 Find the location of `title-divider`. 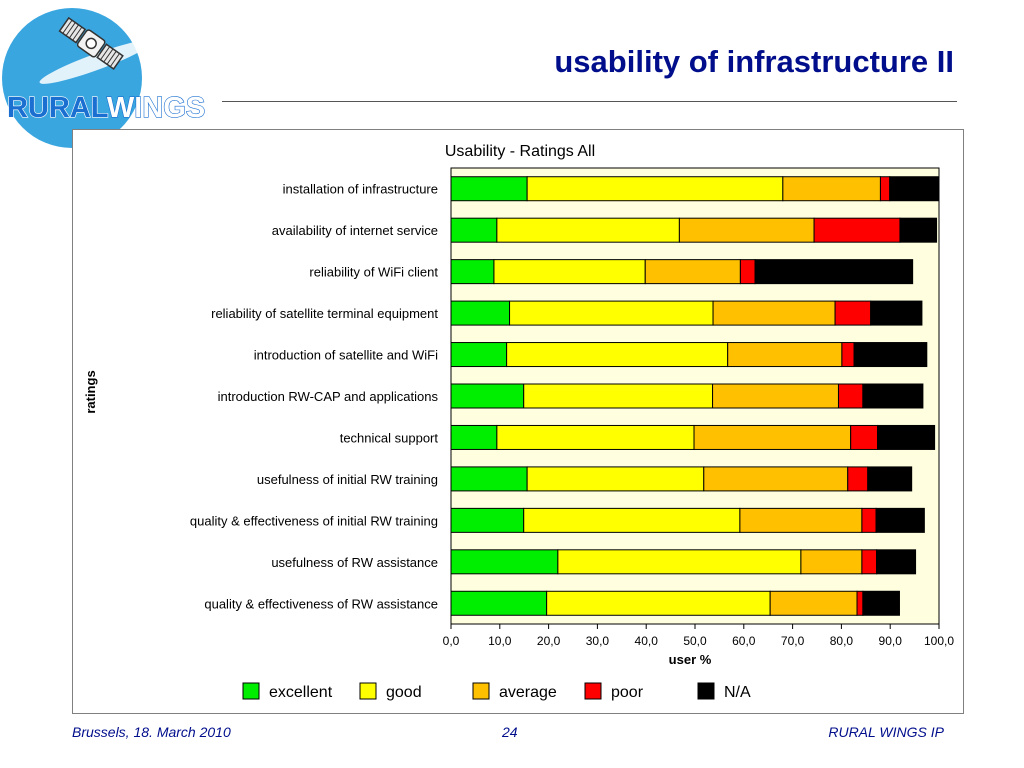

title-divider is located at coordinates (589, 101).